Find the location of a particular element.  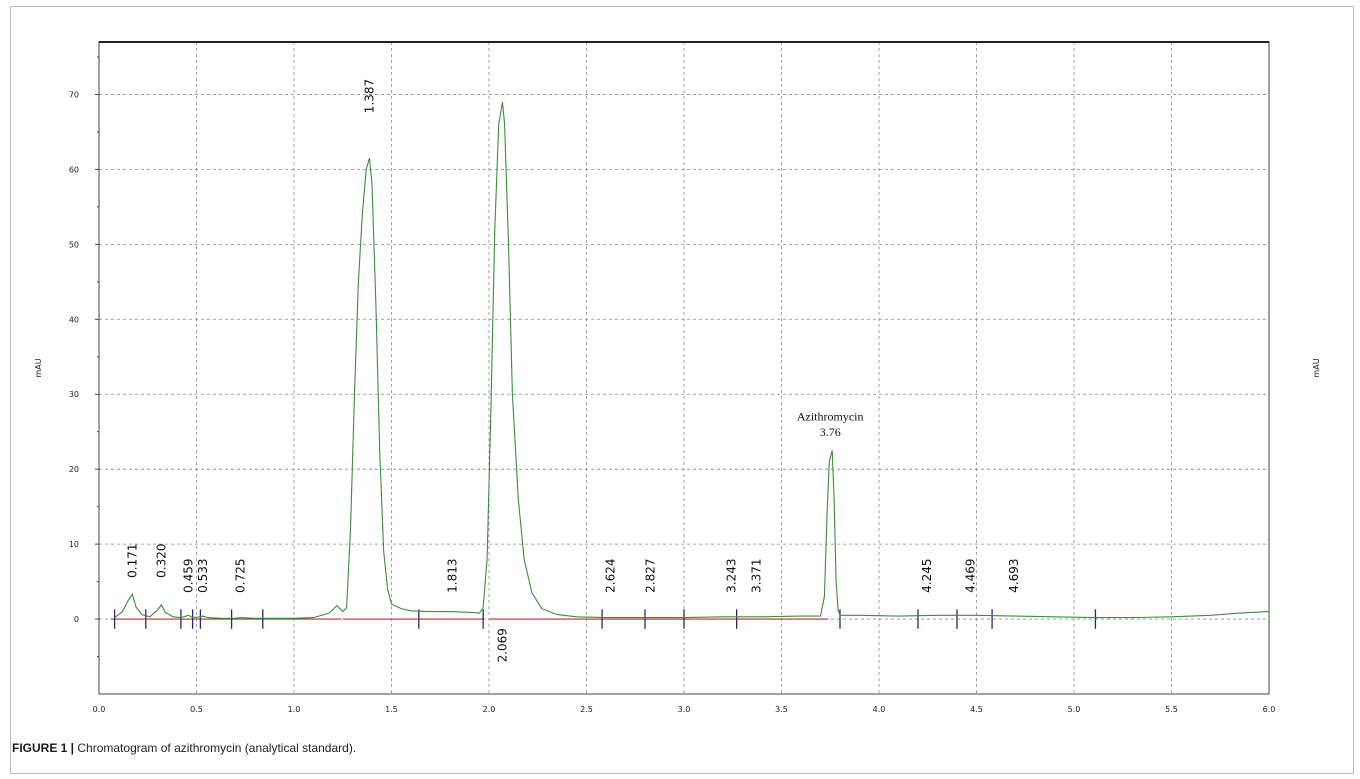

x-tick-label: 5.5 is located at coordinates (1171, 709).